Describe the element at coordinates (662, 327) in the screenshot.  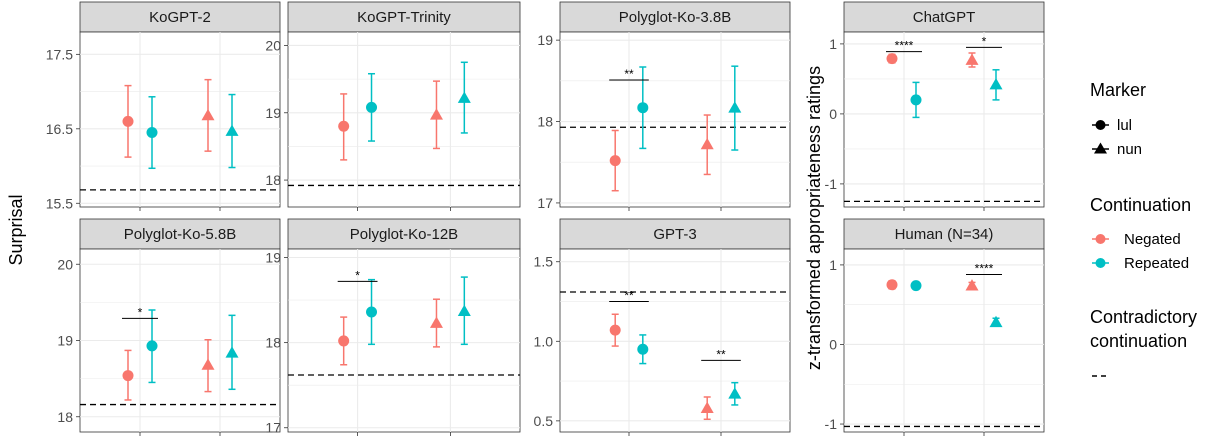
I see `panel-5: GPT-3 0.5 1.0 1.5 ** **` at that location.